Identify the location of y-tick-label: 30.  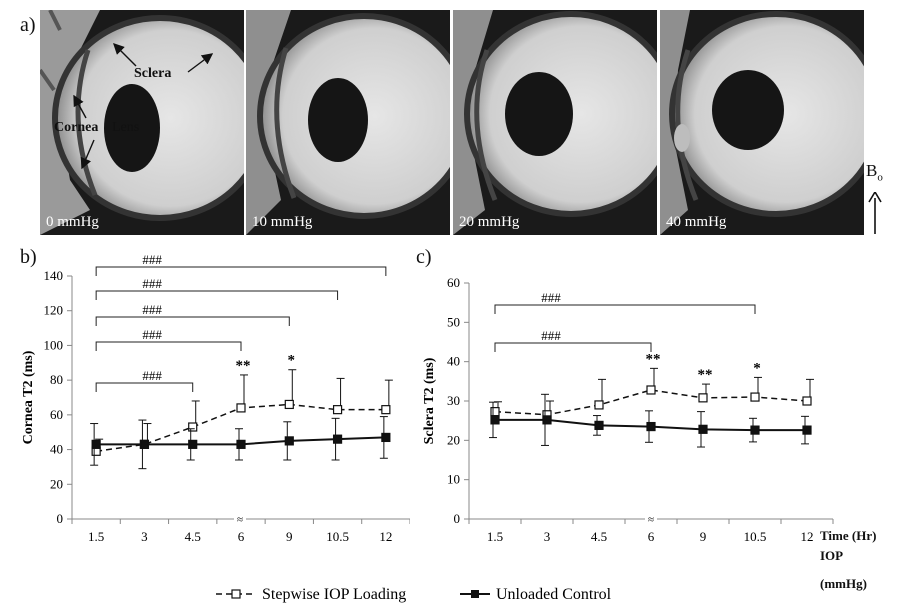
(453, 400).